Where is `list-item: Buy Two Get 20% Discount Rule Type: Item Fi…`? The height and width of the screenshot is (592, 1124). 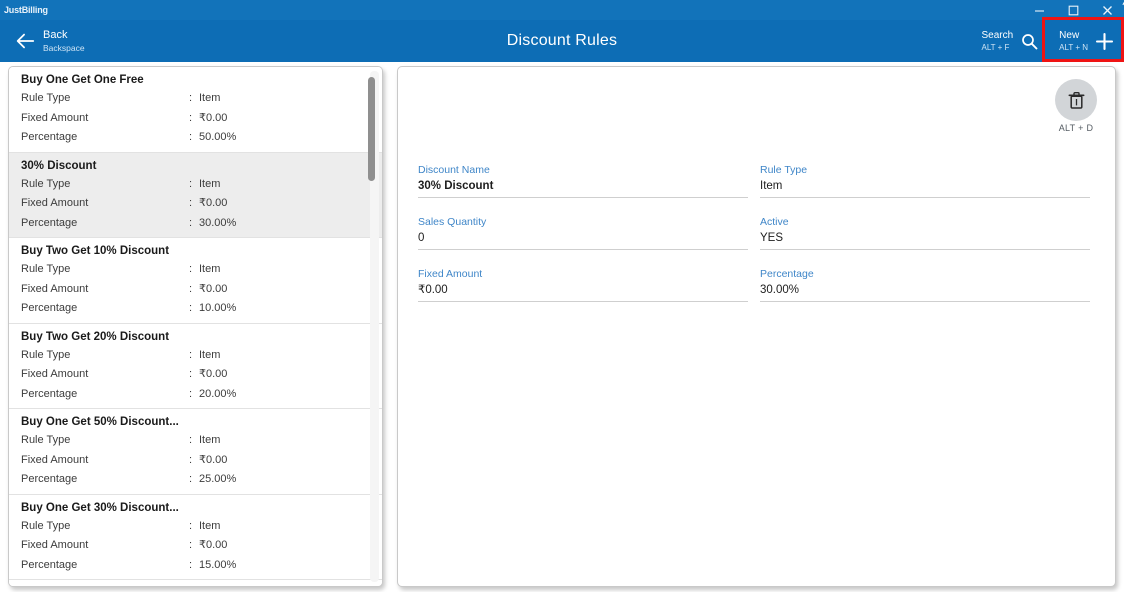 list-item: Buy Two Get 20% Discount Rule Type: Item Fi… is located at coordinates (195, 366).